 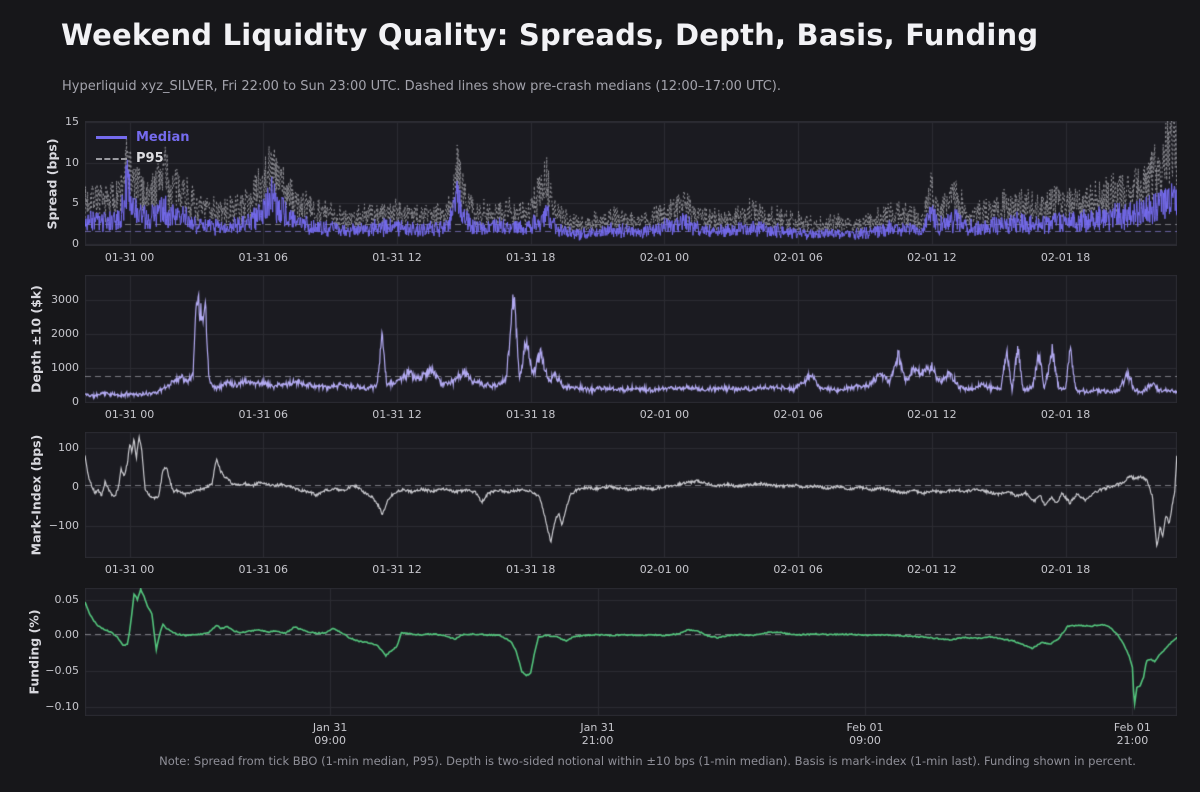 I want to click on legend-label-p95: P95, so click(x=150, y=158).